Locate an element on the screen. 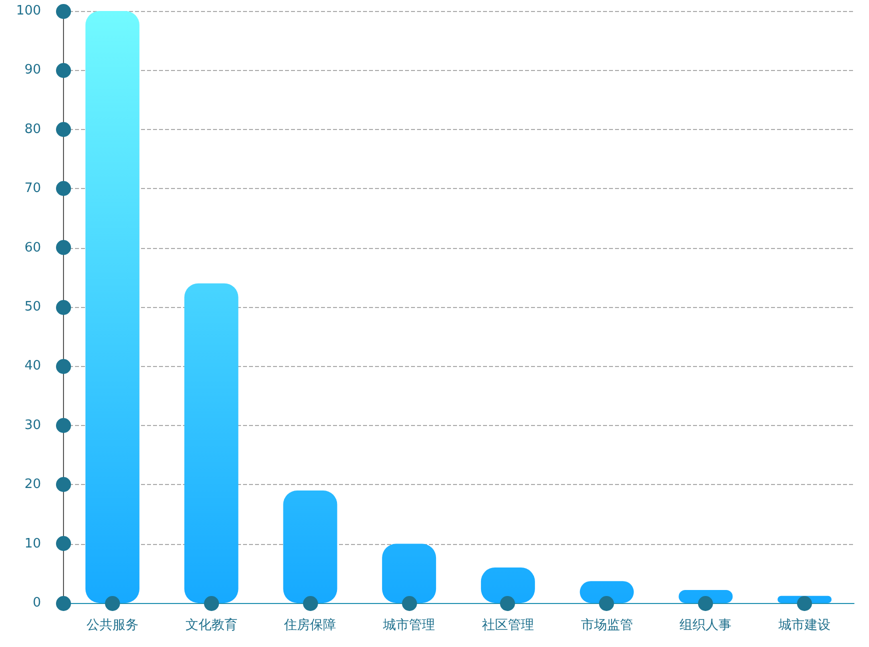  y-tick-label: 60 is located at coordinates (32, 248).